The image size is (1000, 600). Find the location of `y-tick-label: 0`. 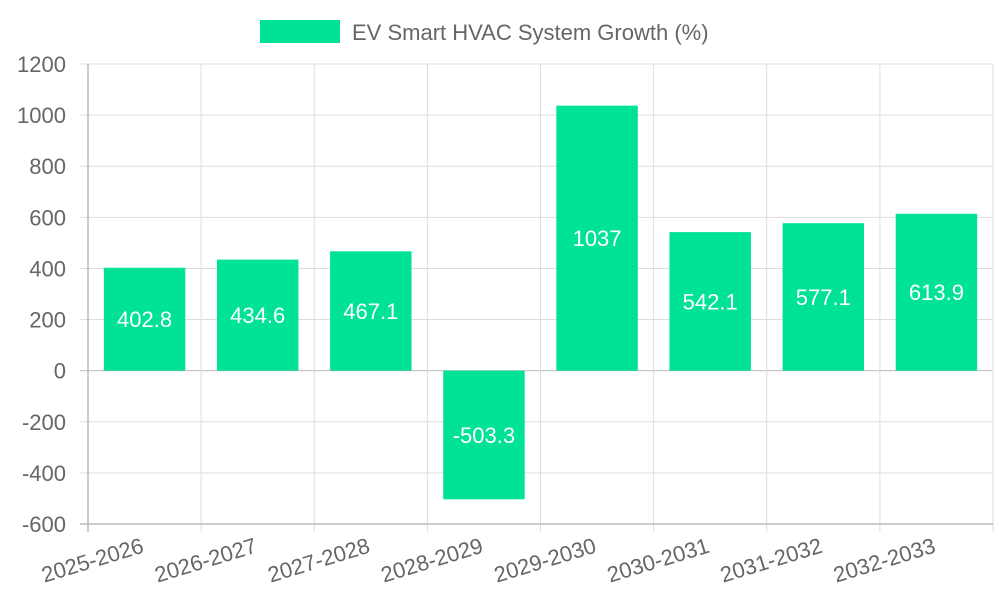

y-tick-label: 0 is located at coordinates (60, 371).